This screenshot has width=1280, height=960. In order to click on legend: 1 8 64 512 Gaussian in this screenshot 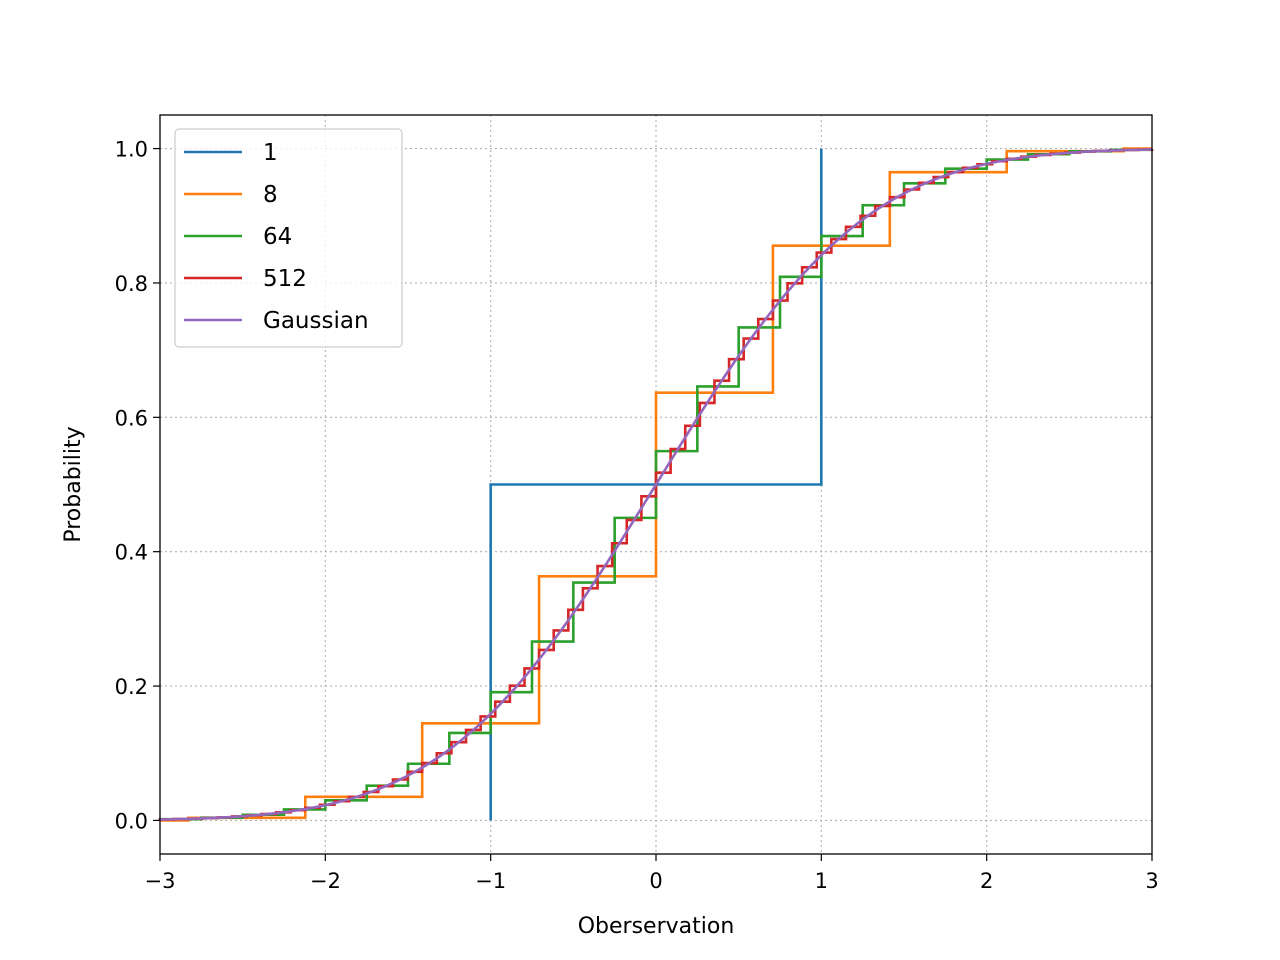, I will do `click(288, 238)`.